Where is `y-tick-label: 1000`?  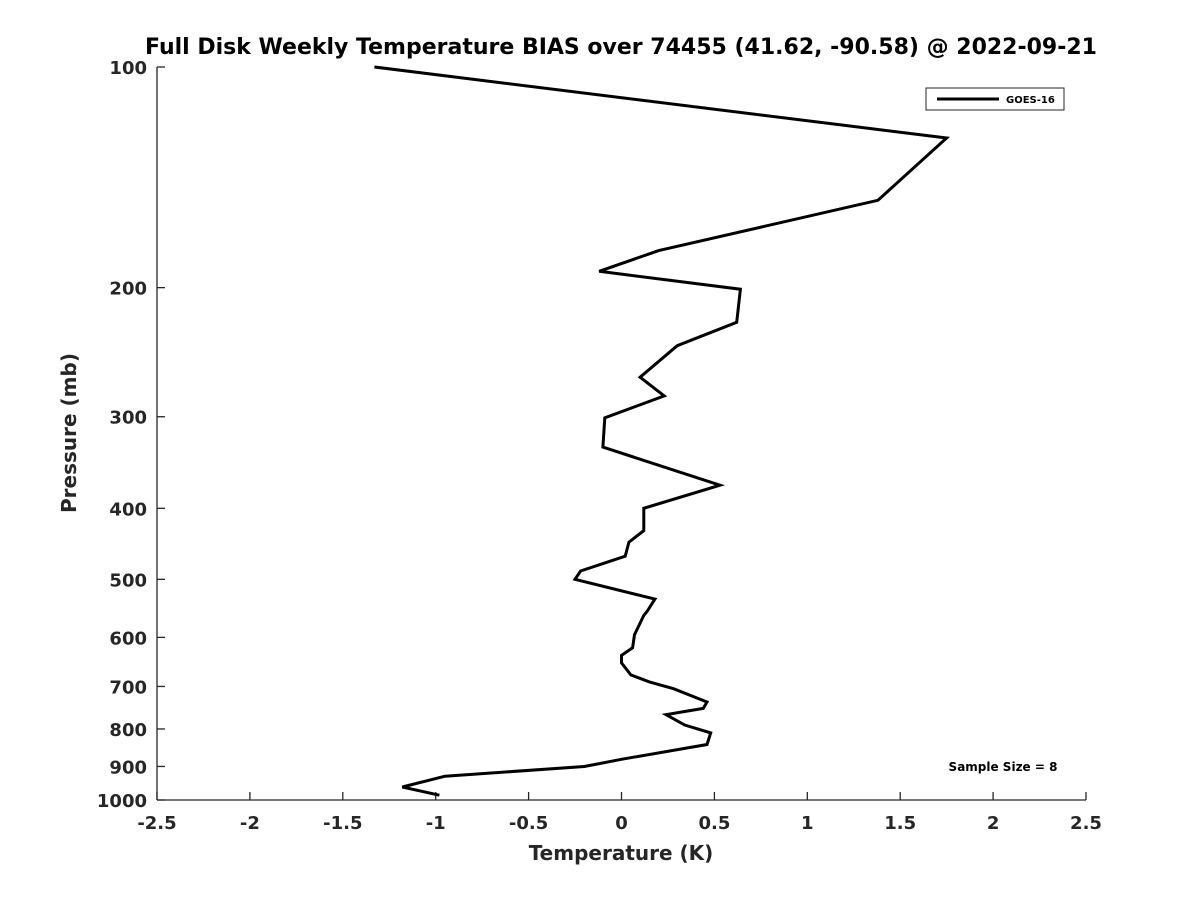
y-tick-label: 1000 is located at coordinates (122, 801).